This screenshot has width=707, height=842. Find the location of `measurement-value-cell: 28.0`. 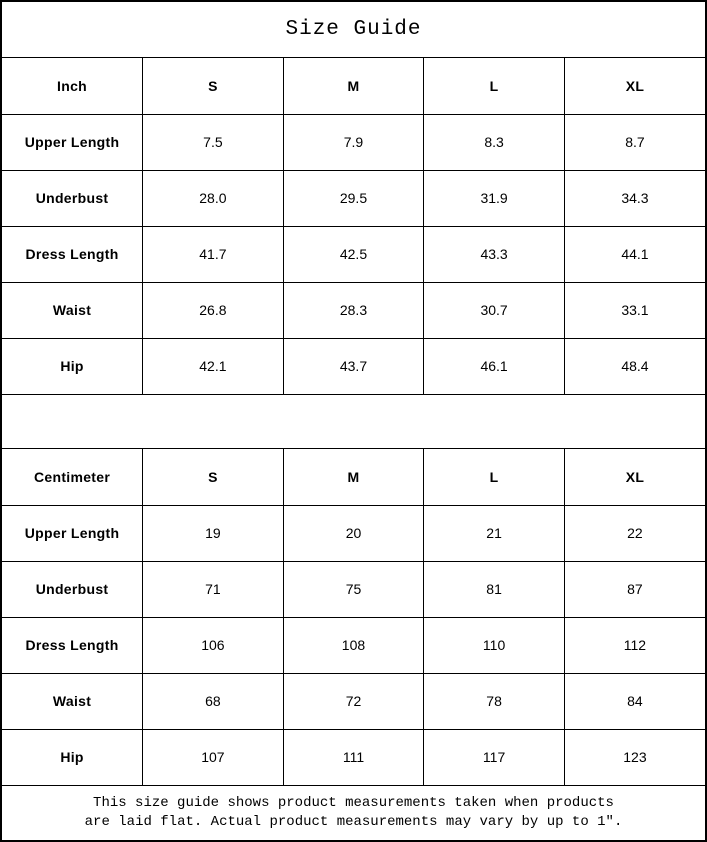

measurement-value-cell: 28.0 is located at coordinates (213, 198).